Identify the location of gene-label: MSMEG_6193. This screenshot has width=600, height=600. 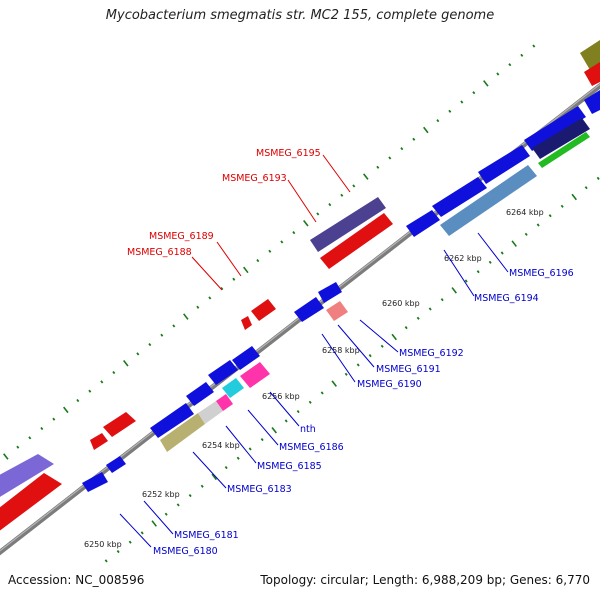
(254, 178).